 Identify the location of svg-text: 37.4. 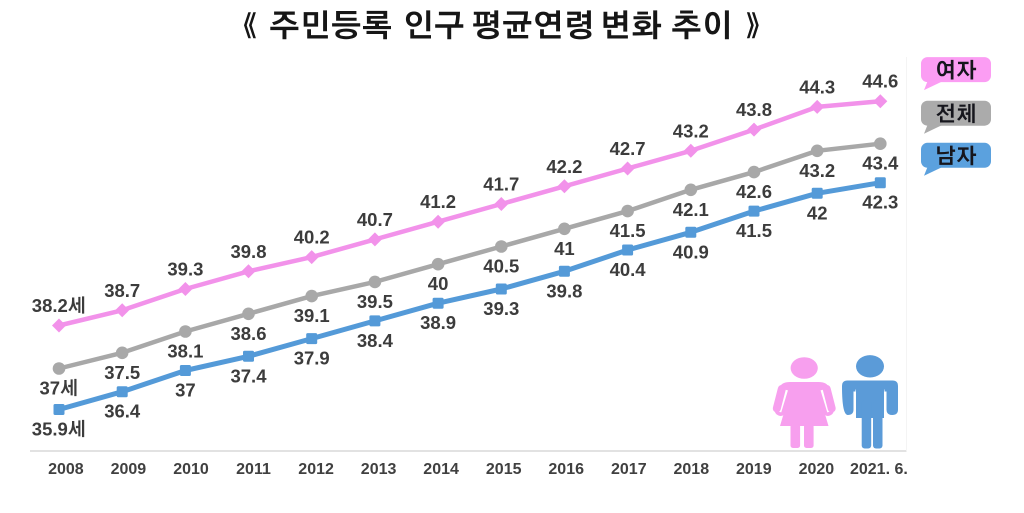
(248, 375).